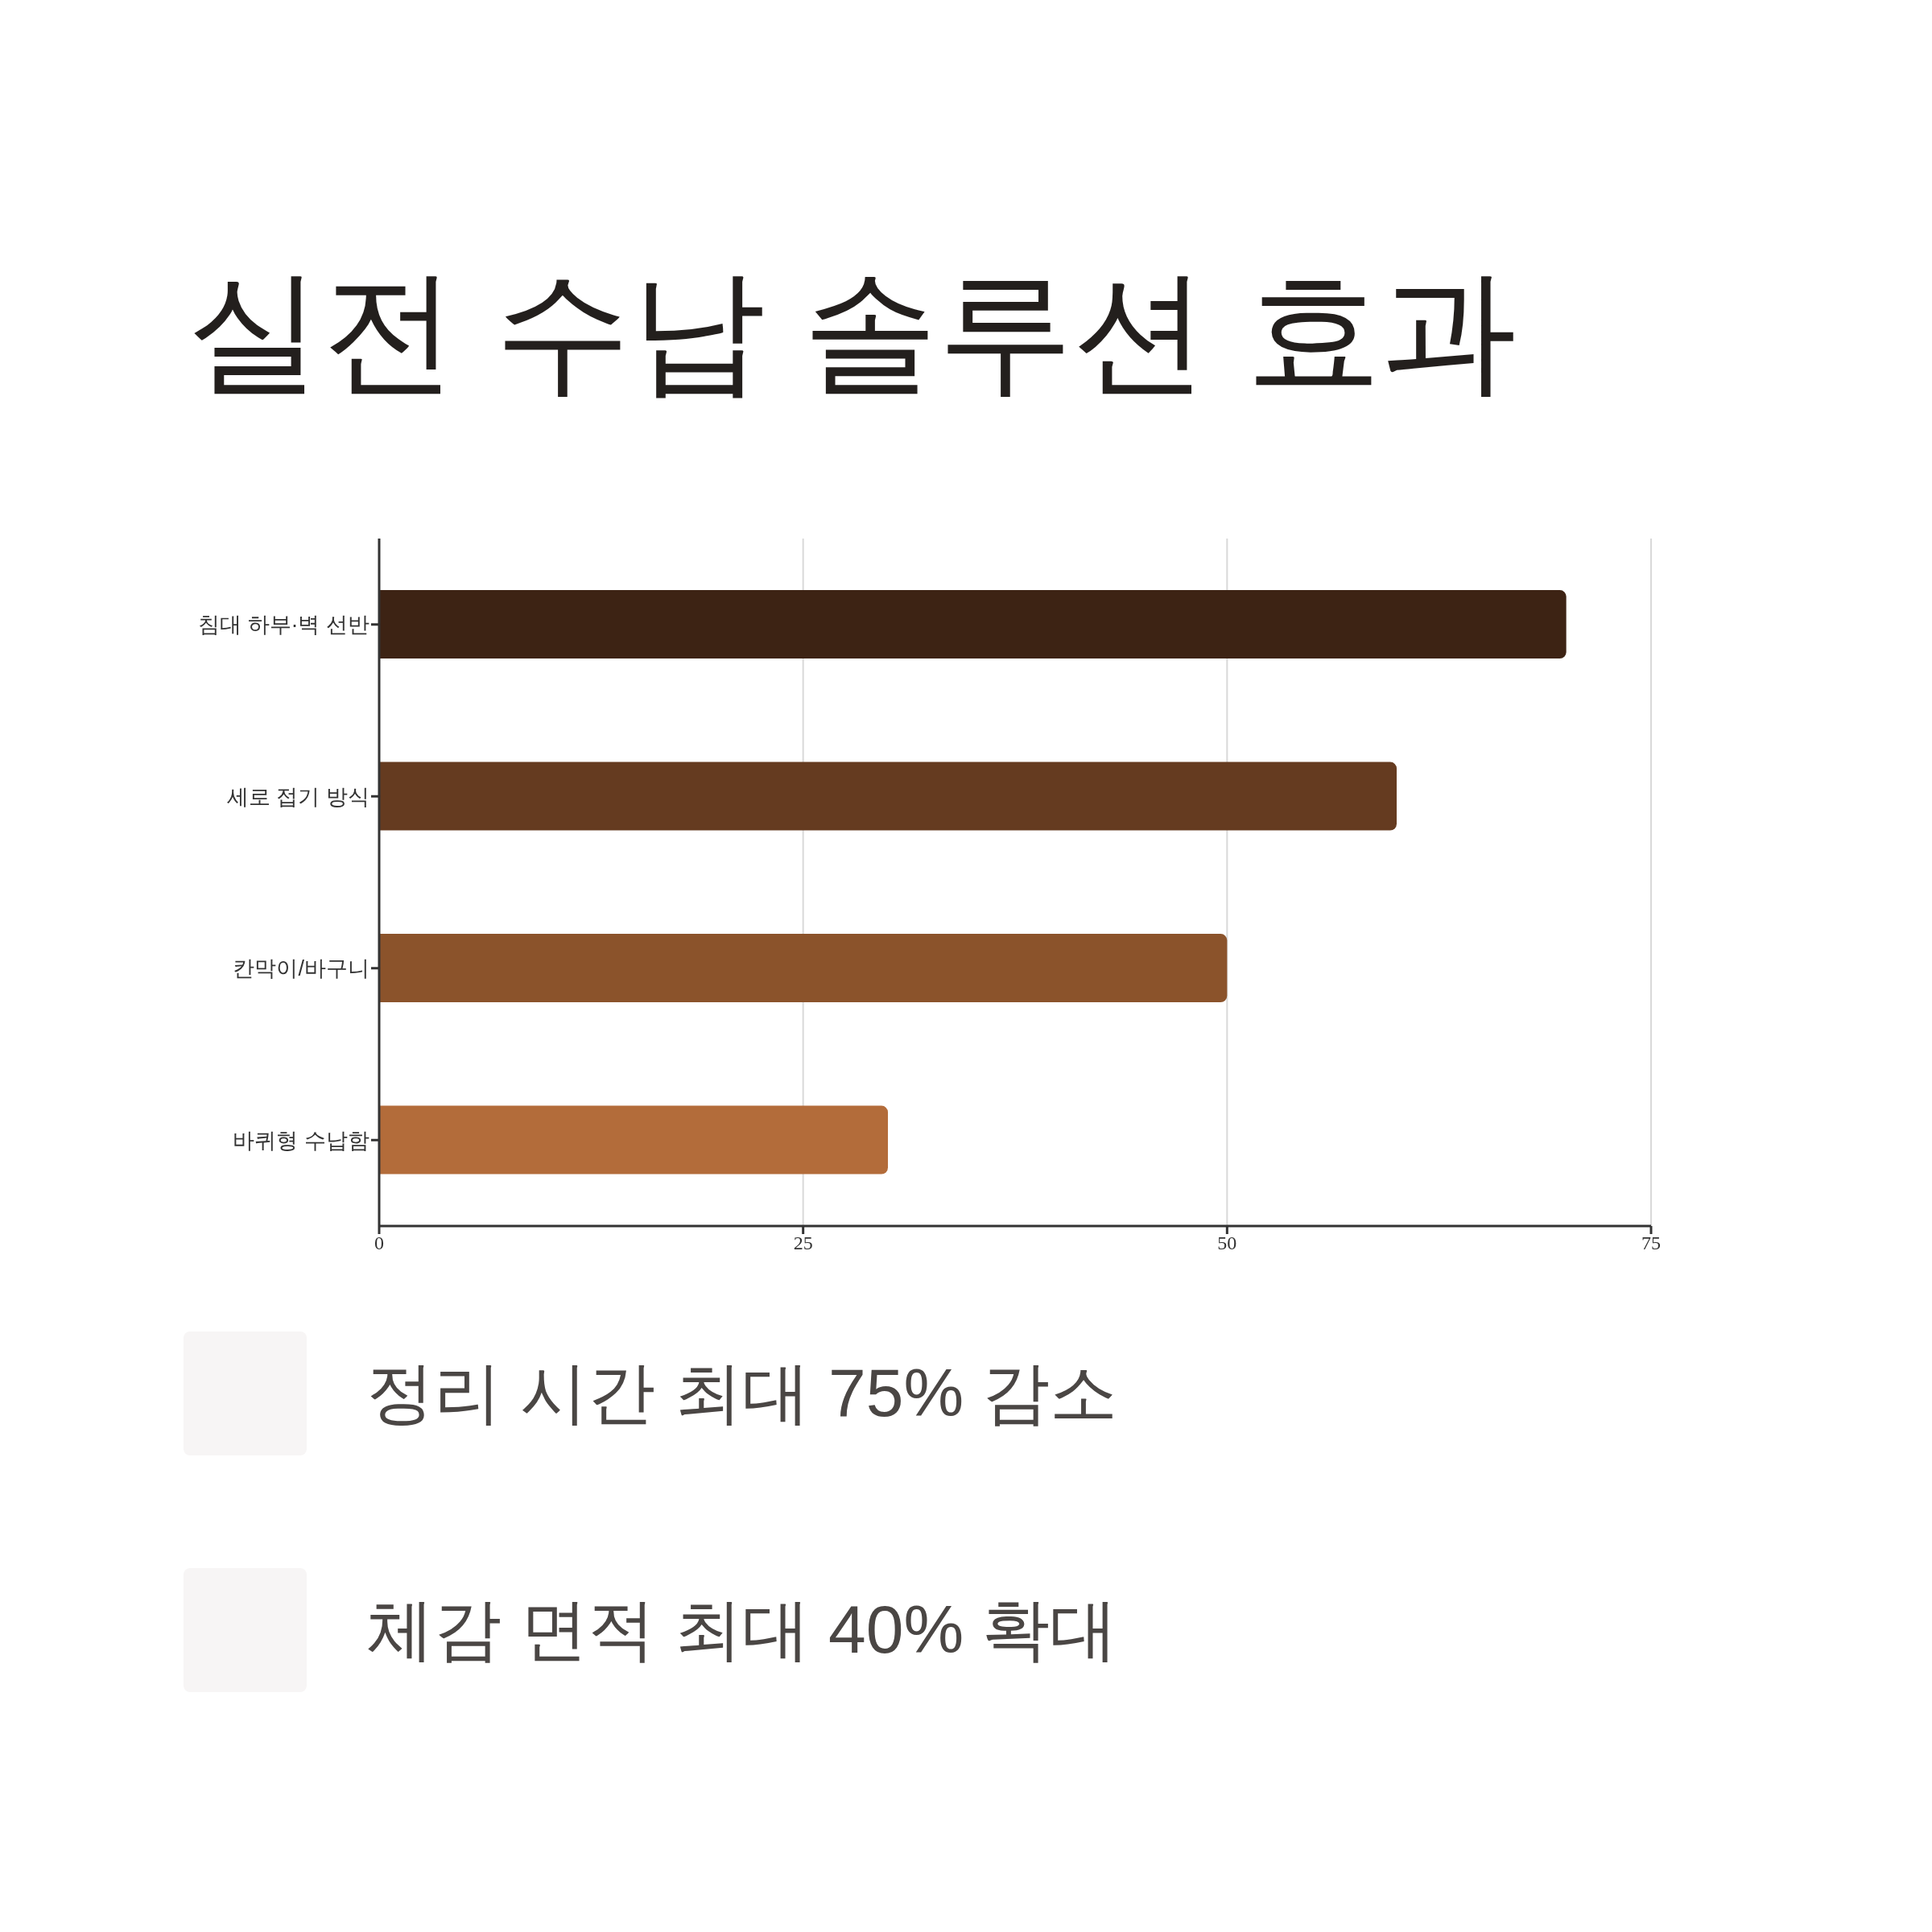 Image resolution: width=1932 pixels, height=1932 pixels. What do you see at coordinates (742, 1630) in the screenshot?
I see `text: 체감 면적 최대 40% 확대` at bounding box center [742, 1630].